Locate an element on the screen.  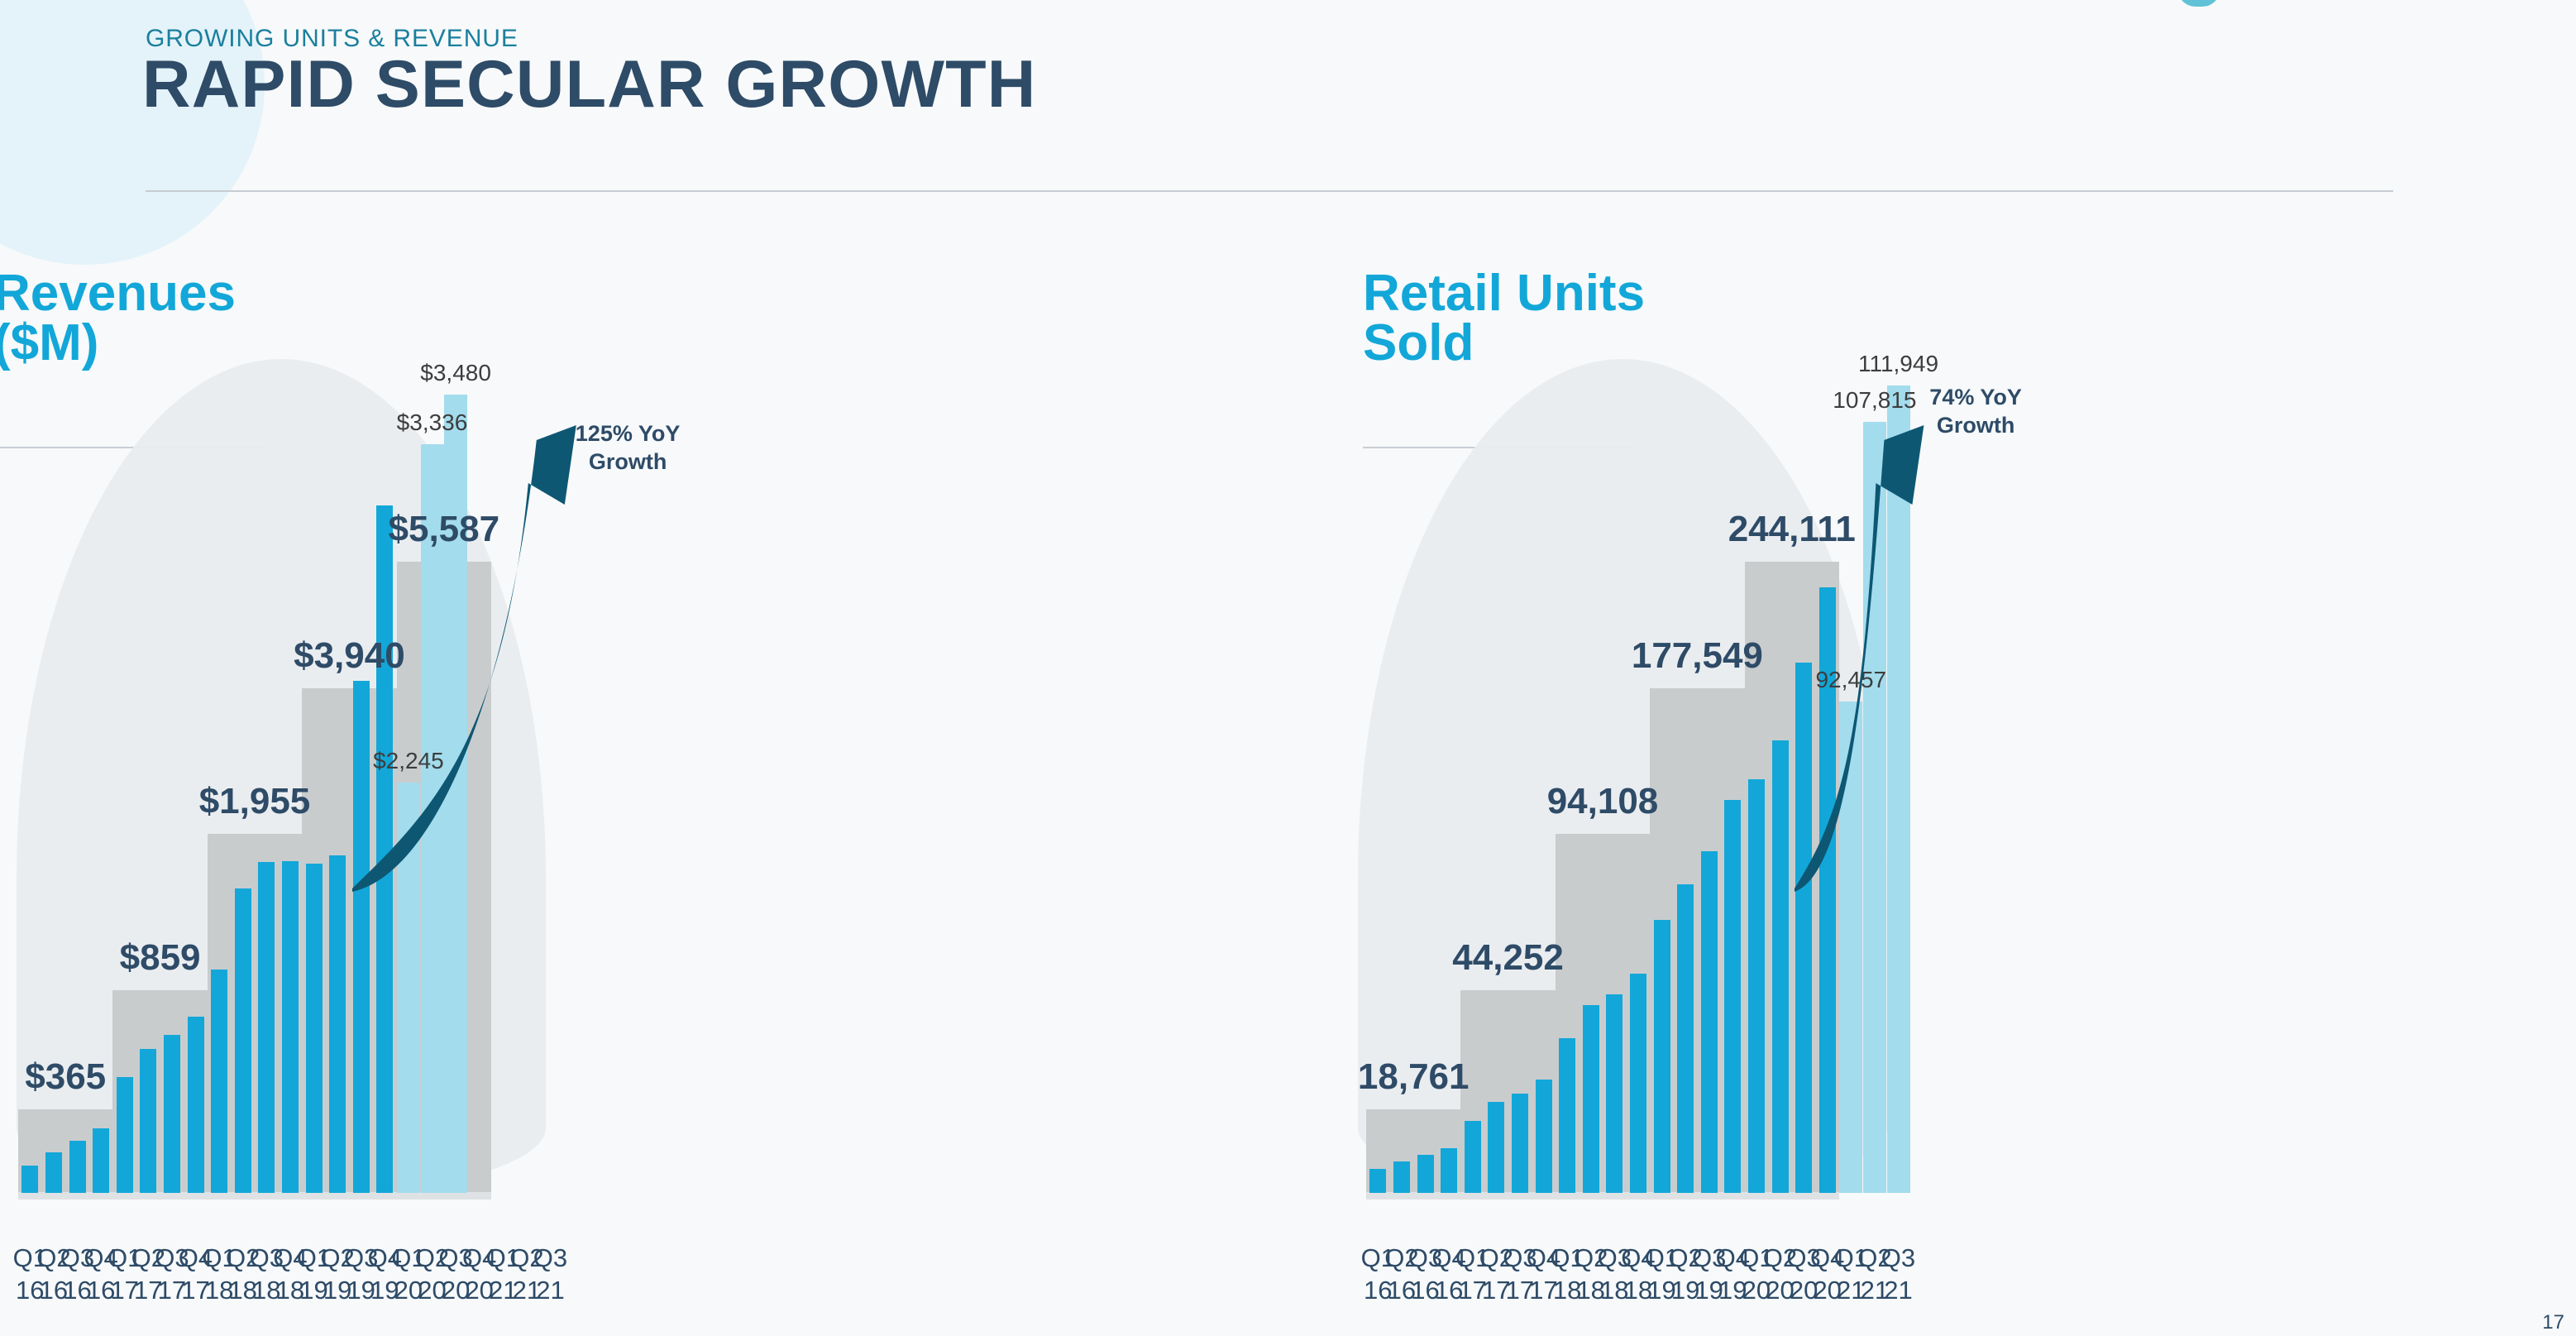
annual-total-label: $3,940 is located at coordinates (349, 655).